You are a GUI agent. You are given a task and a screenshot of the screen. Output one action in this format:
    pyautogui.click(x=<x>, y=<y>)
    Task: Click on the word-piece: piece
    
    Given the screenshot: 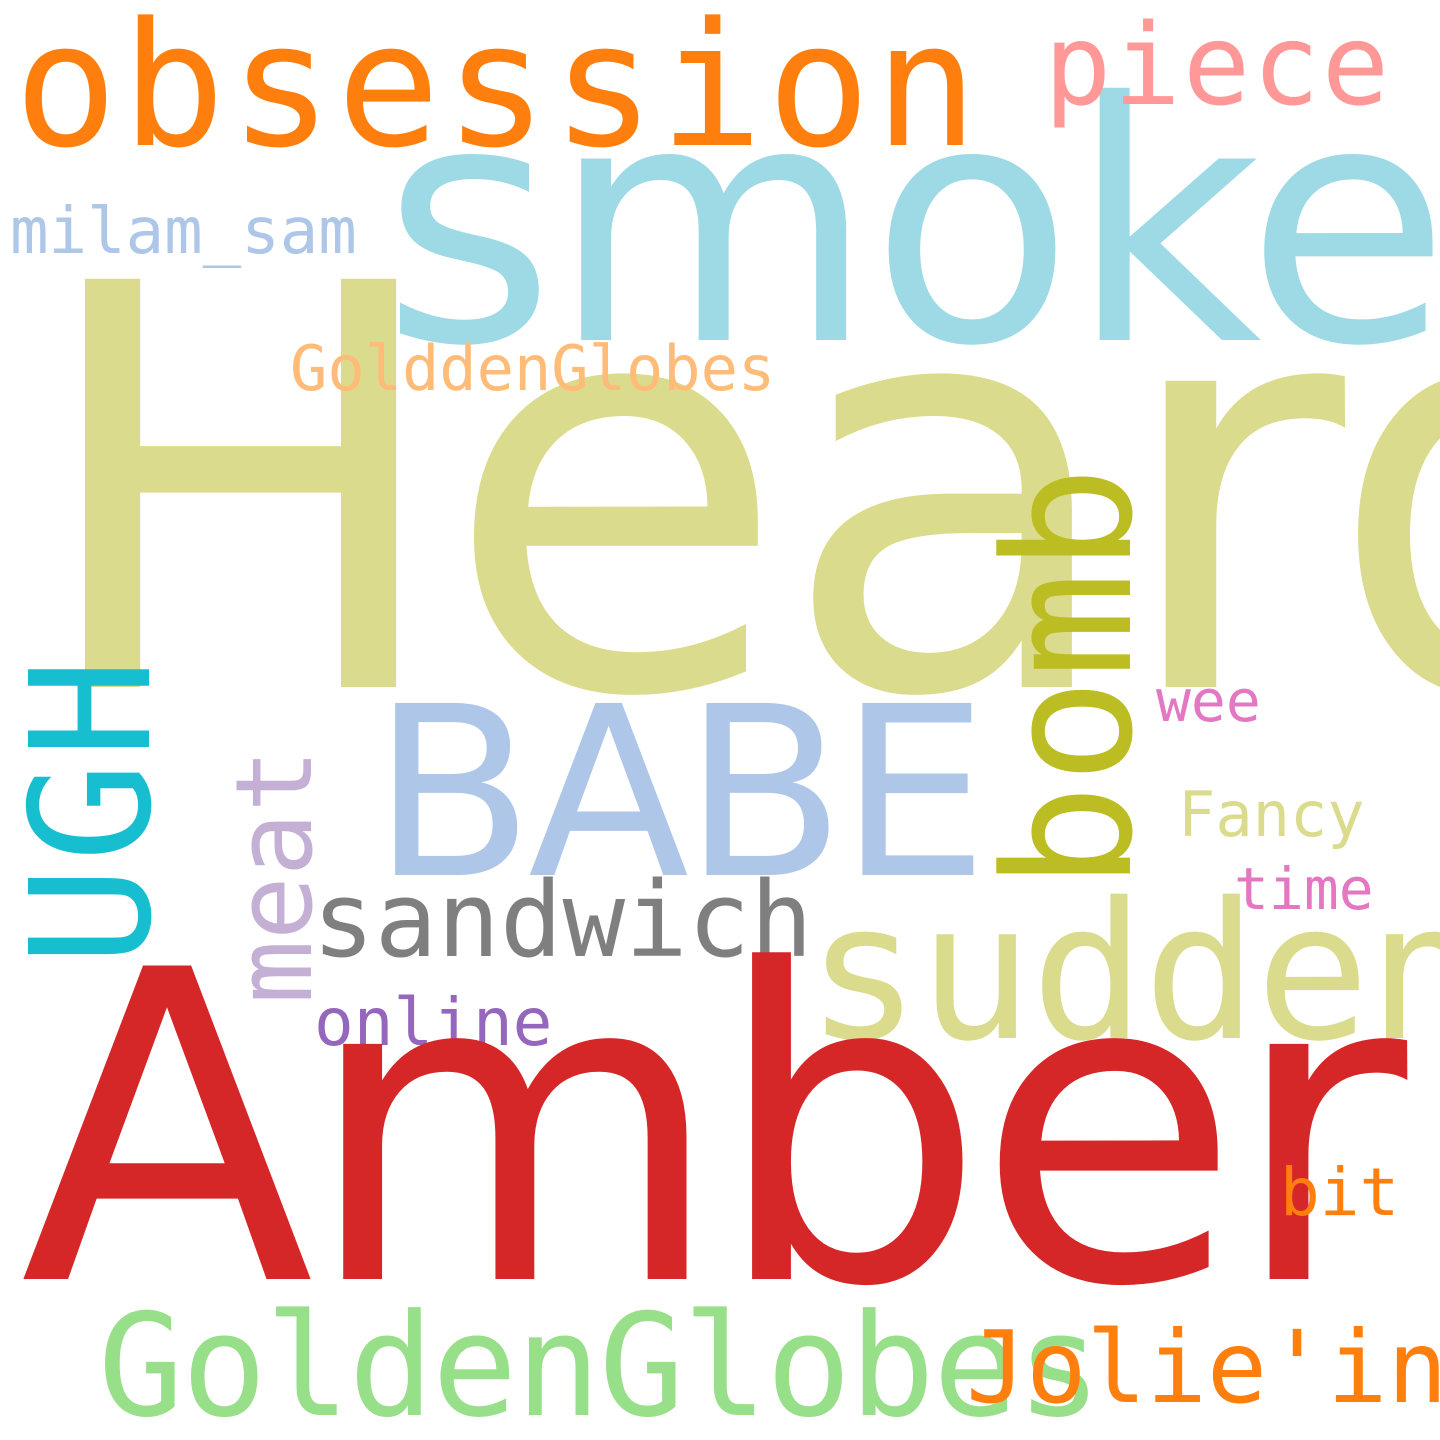 What is the action you would take?
    pyautogui.click(x=1218, y=66)
    